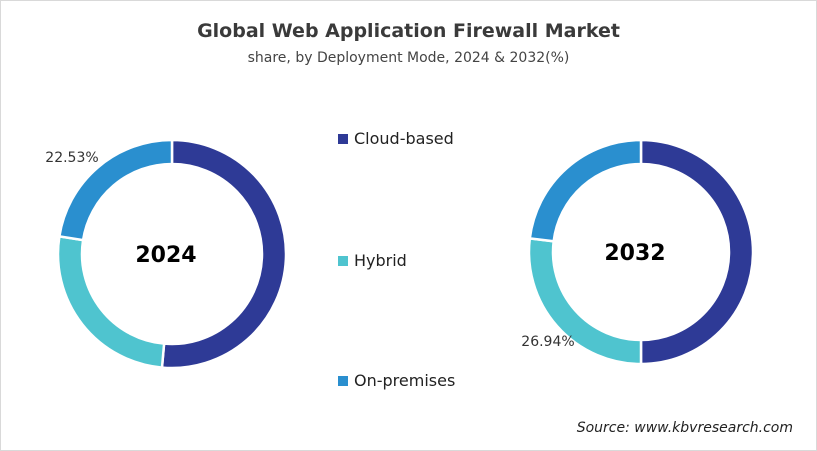 The image size is (817, 451). I want to click on donut-center-year: 2024, so click(165, 255).